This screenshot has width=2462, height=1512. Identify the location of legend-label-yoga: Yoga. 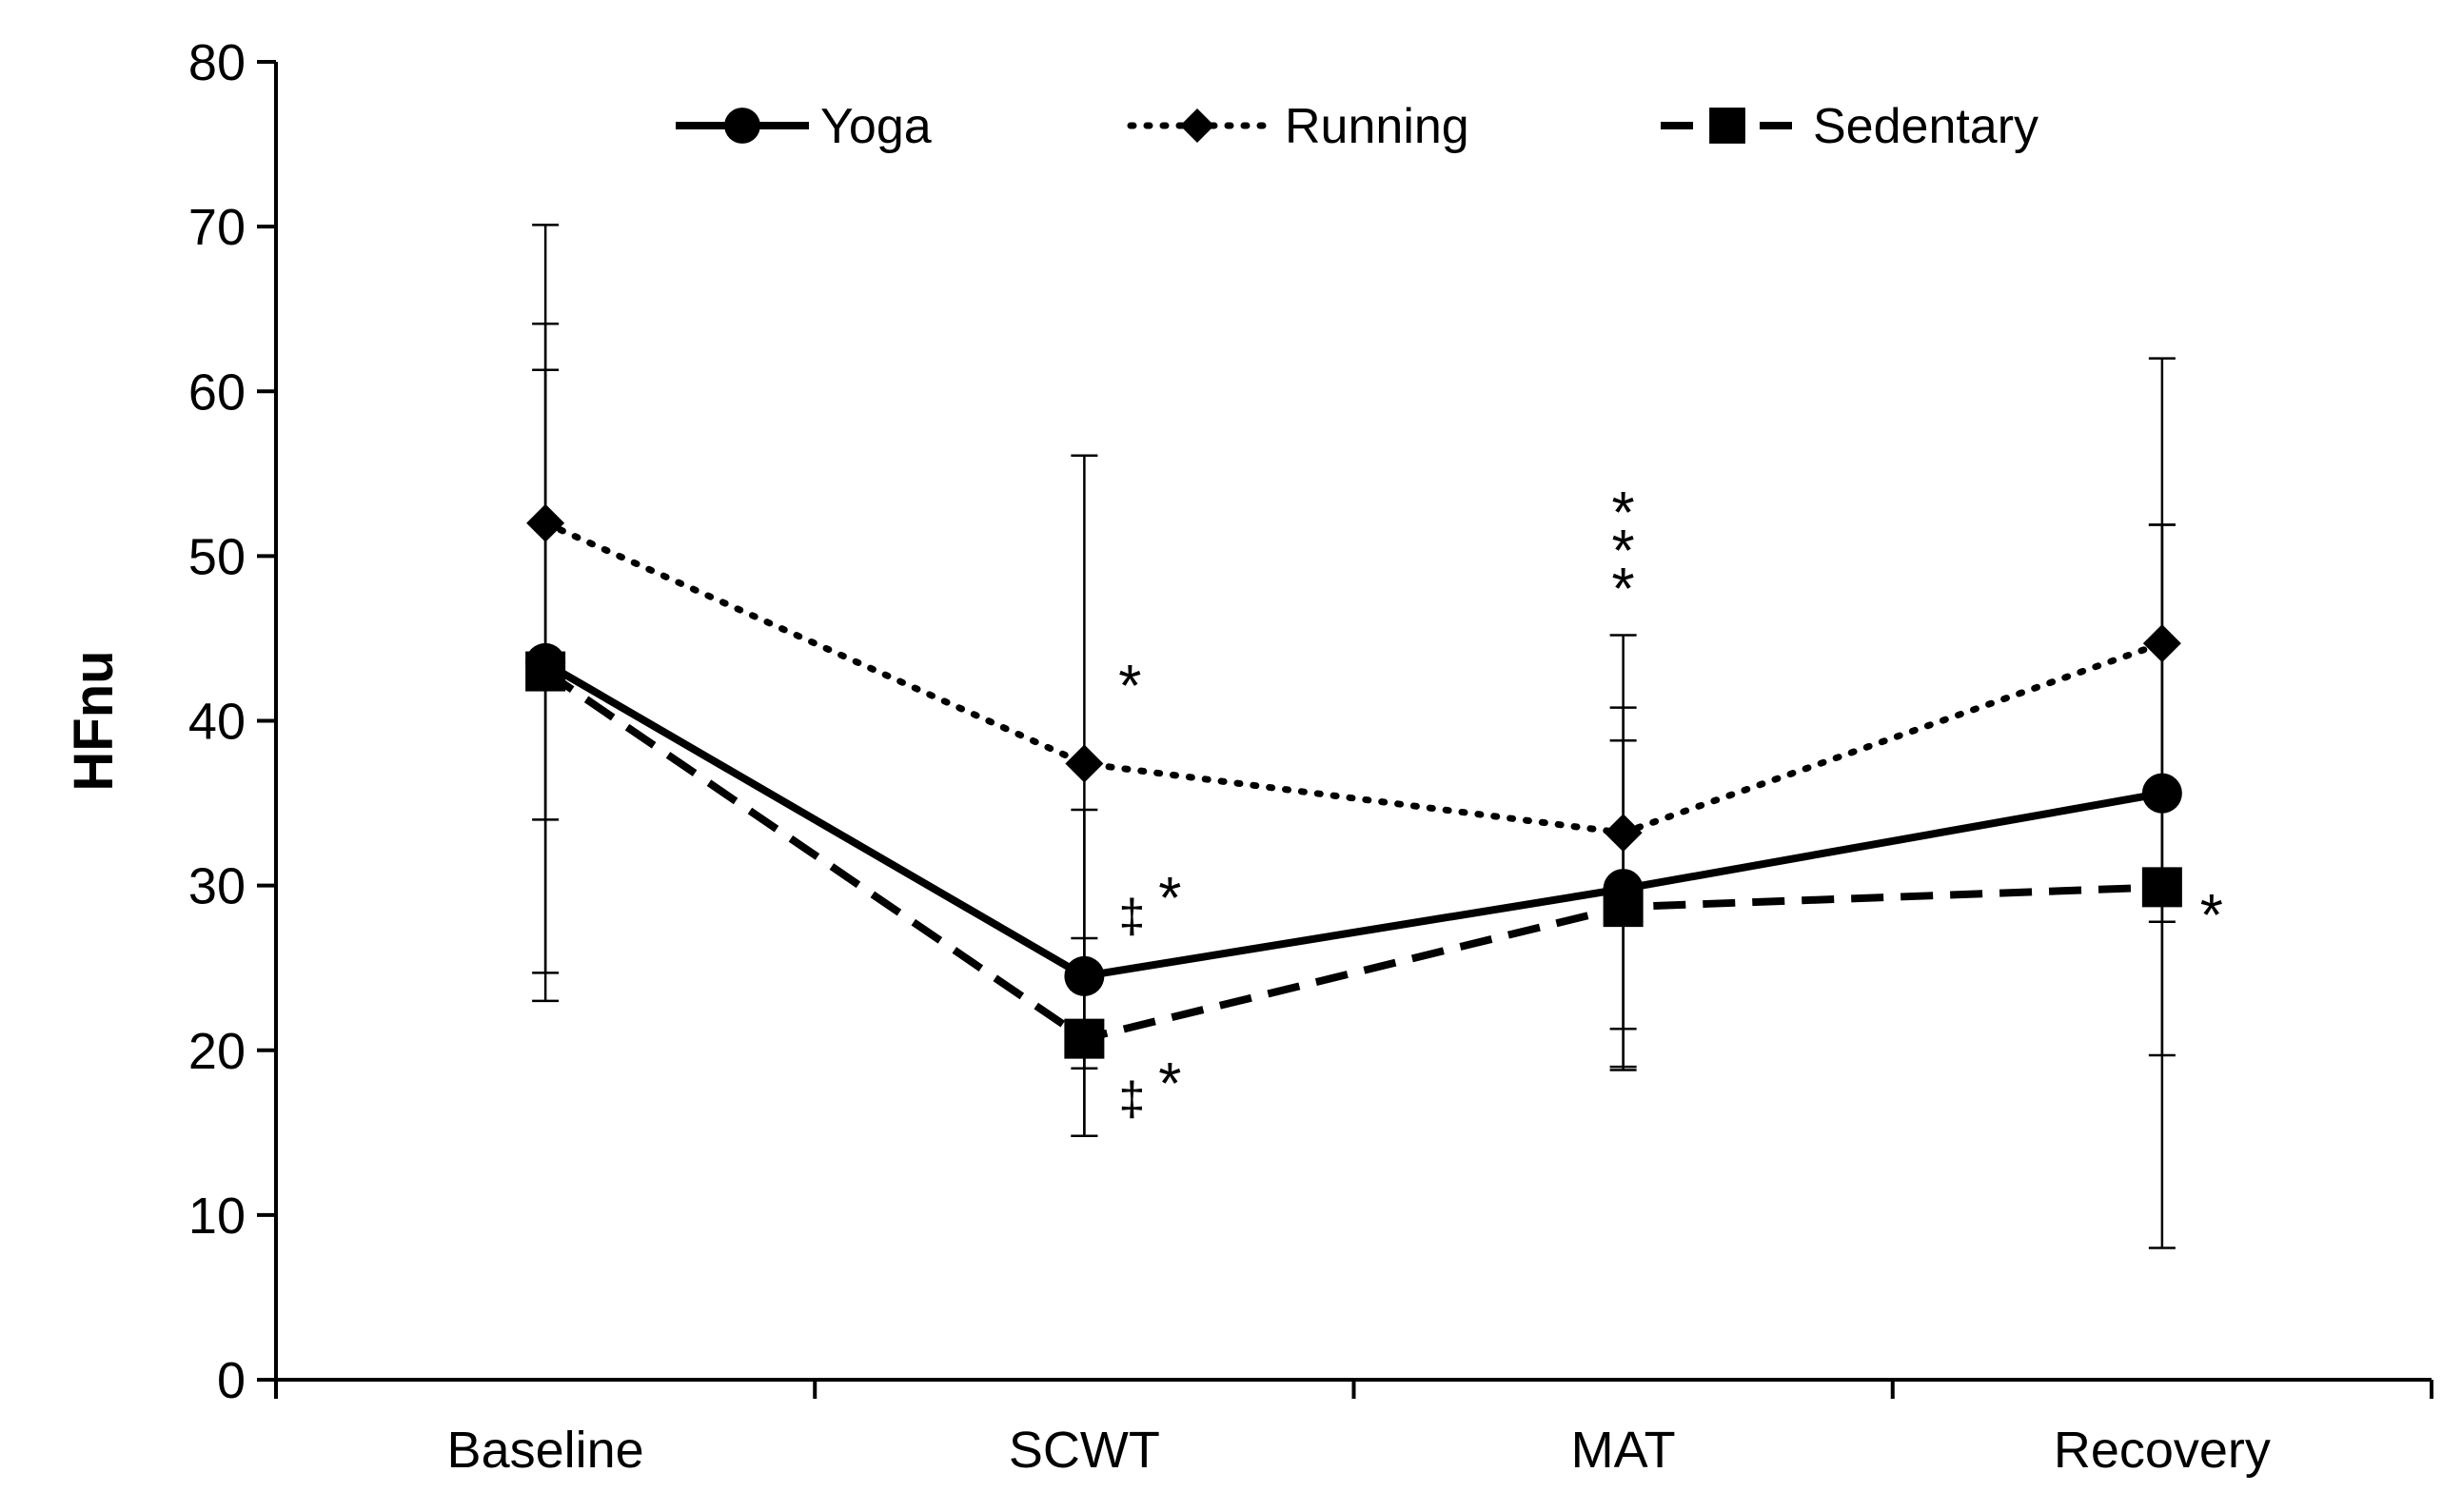
(876, 126).